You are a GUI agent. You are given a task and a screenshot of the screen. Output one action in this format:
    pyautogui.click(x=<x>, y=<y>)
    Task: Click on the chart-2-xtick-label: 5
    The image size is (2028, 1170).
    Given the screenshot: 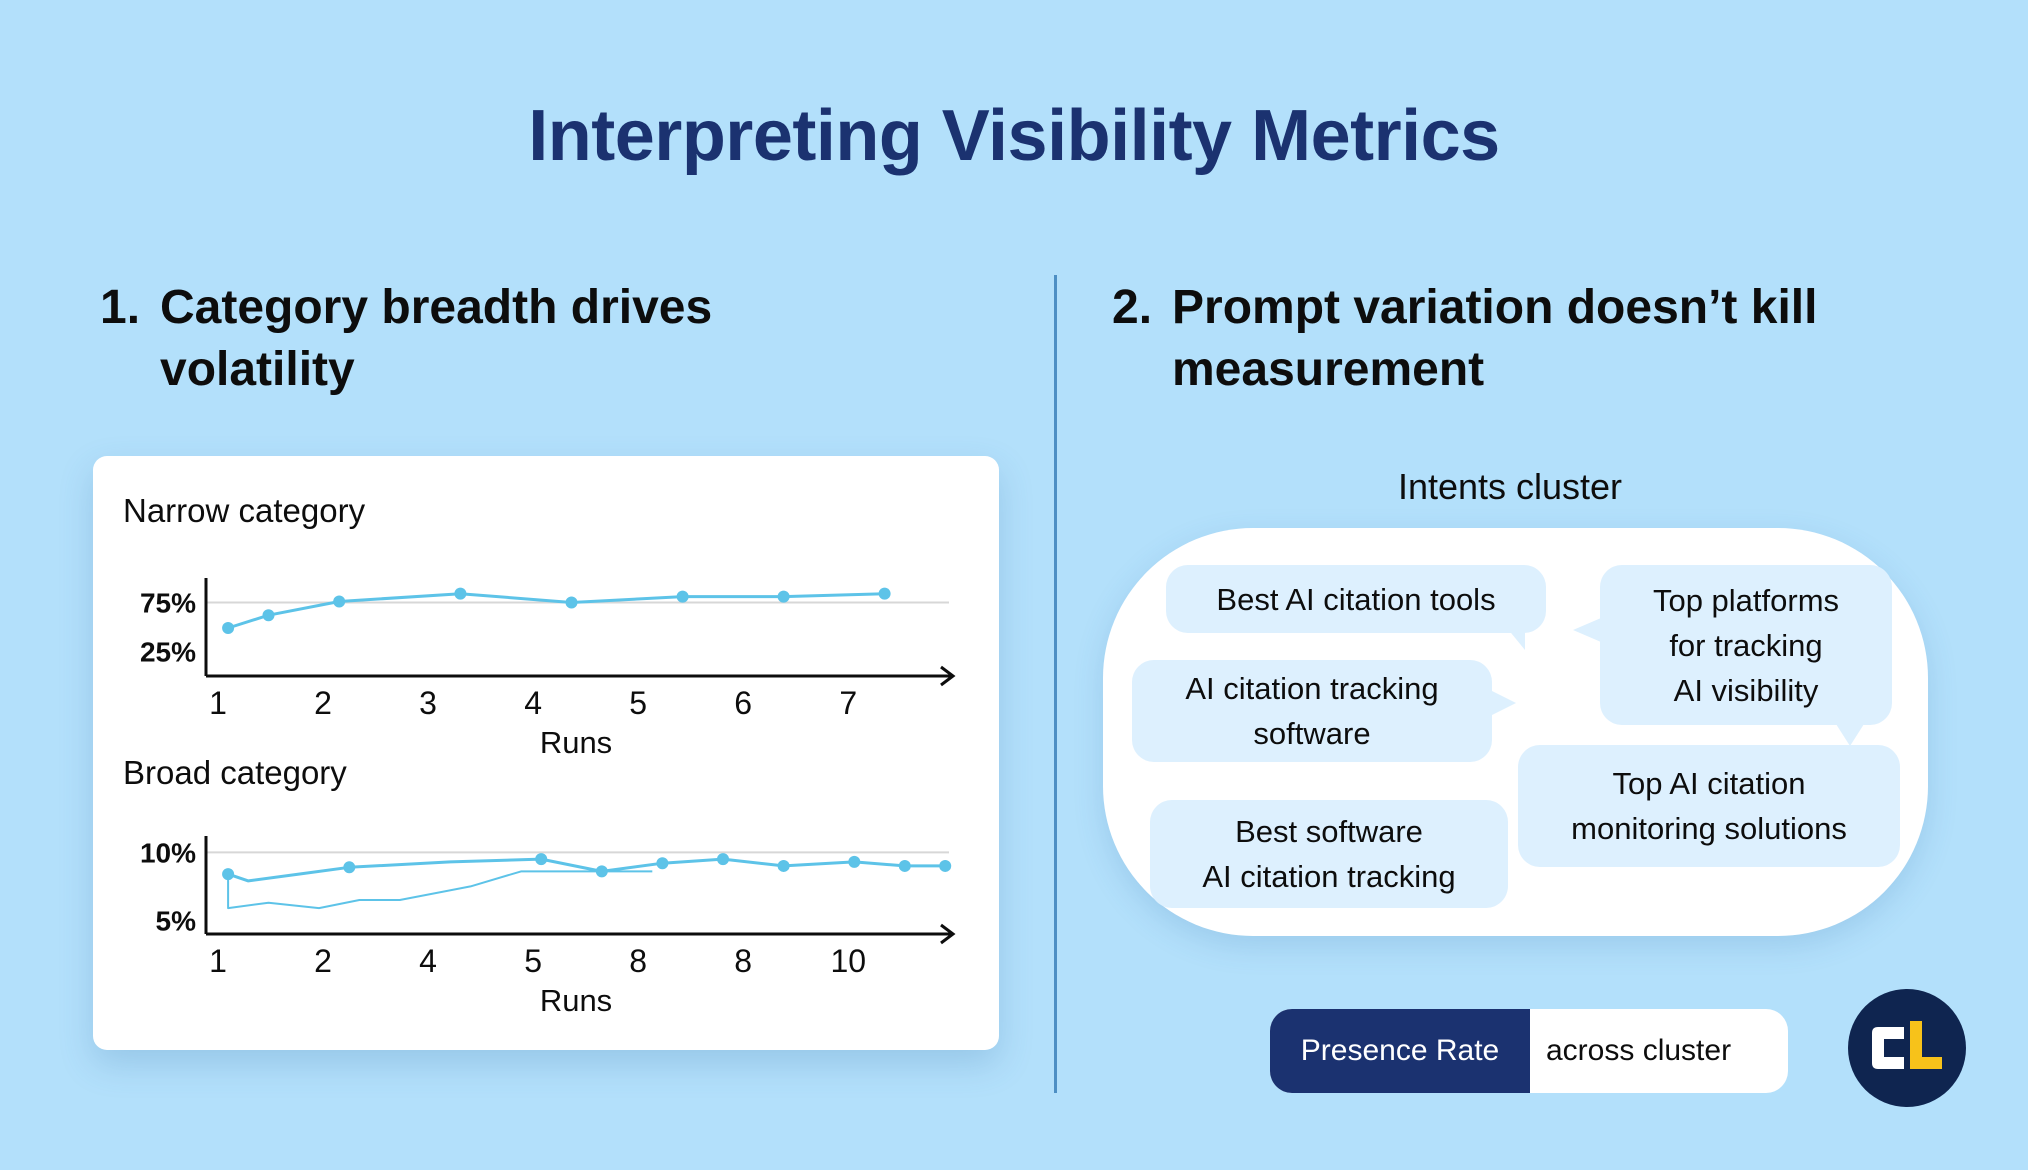 What is the action you would take?
    pyautogui.click(x=533, y=961)
    